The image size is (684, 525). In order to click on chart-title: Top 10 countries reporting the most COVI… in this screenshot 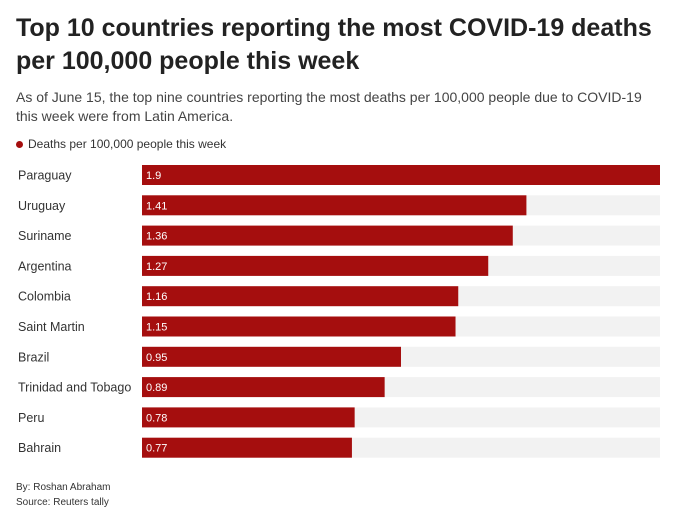, I will do `click(334, 44)`.